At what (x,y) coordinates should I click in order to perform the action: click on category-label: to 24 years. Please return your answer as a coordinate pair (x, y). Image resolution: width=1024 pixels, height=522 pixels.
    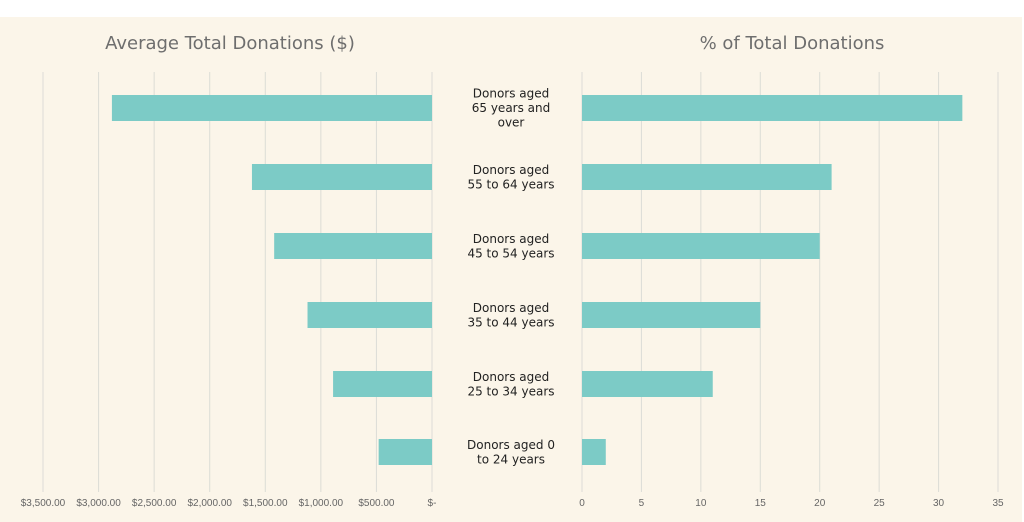
    Looking at the image, I should click on (511, 459).